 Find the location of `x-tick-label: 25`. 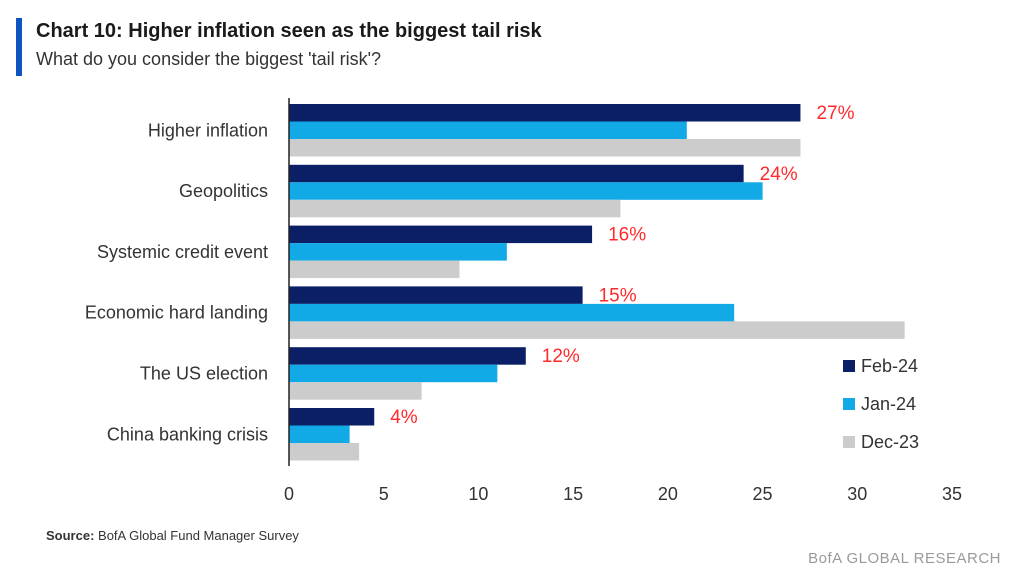

x-tick-label: 25 is located at coordinates (763, 494).